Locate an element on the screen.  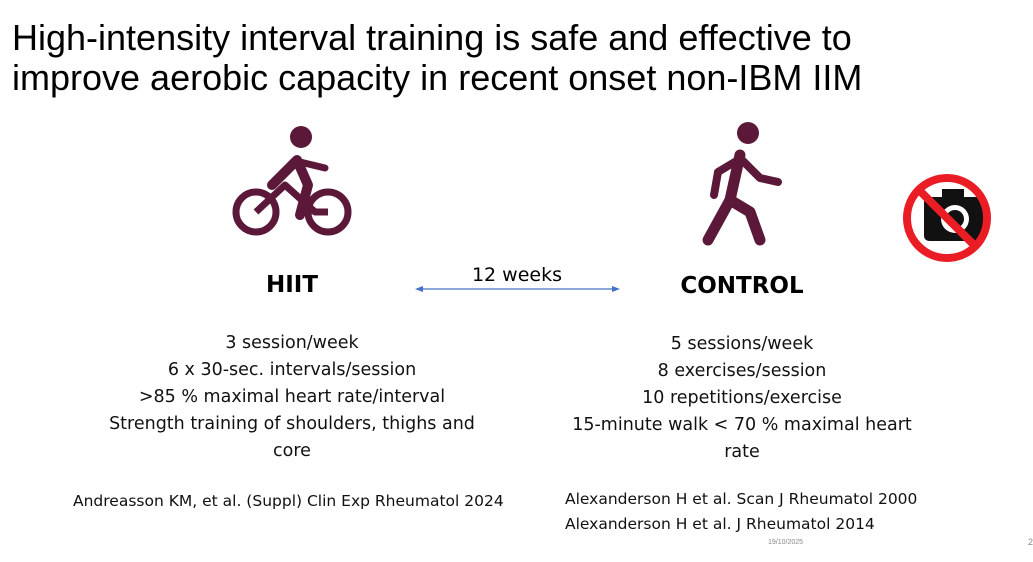
item: 3 session/week is located at coordinates (292, 343).